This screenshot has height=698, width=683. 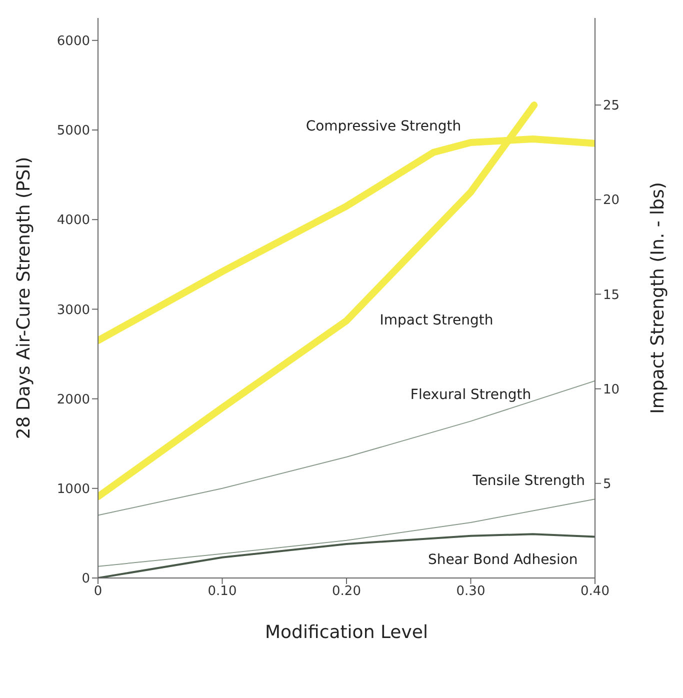 What do you see at coordinates (607, 484) in the screenshot?
I see `y2-tick-label: 5` at bounding box center [607, 484].